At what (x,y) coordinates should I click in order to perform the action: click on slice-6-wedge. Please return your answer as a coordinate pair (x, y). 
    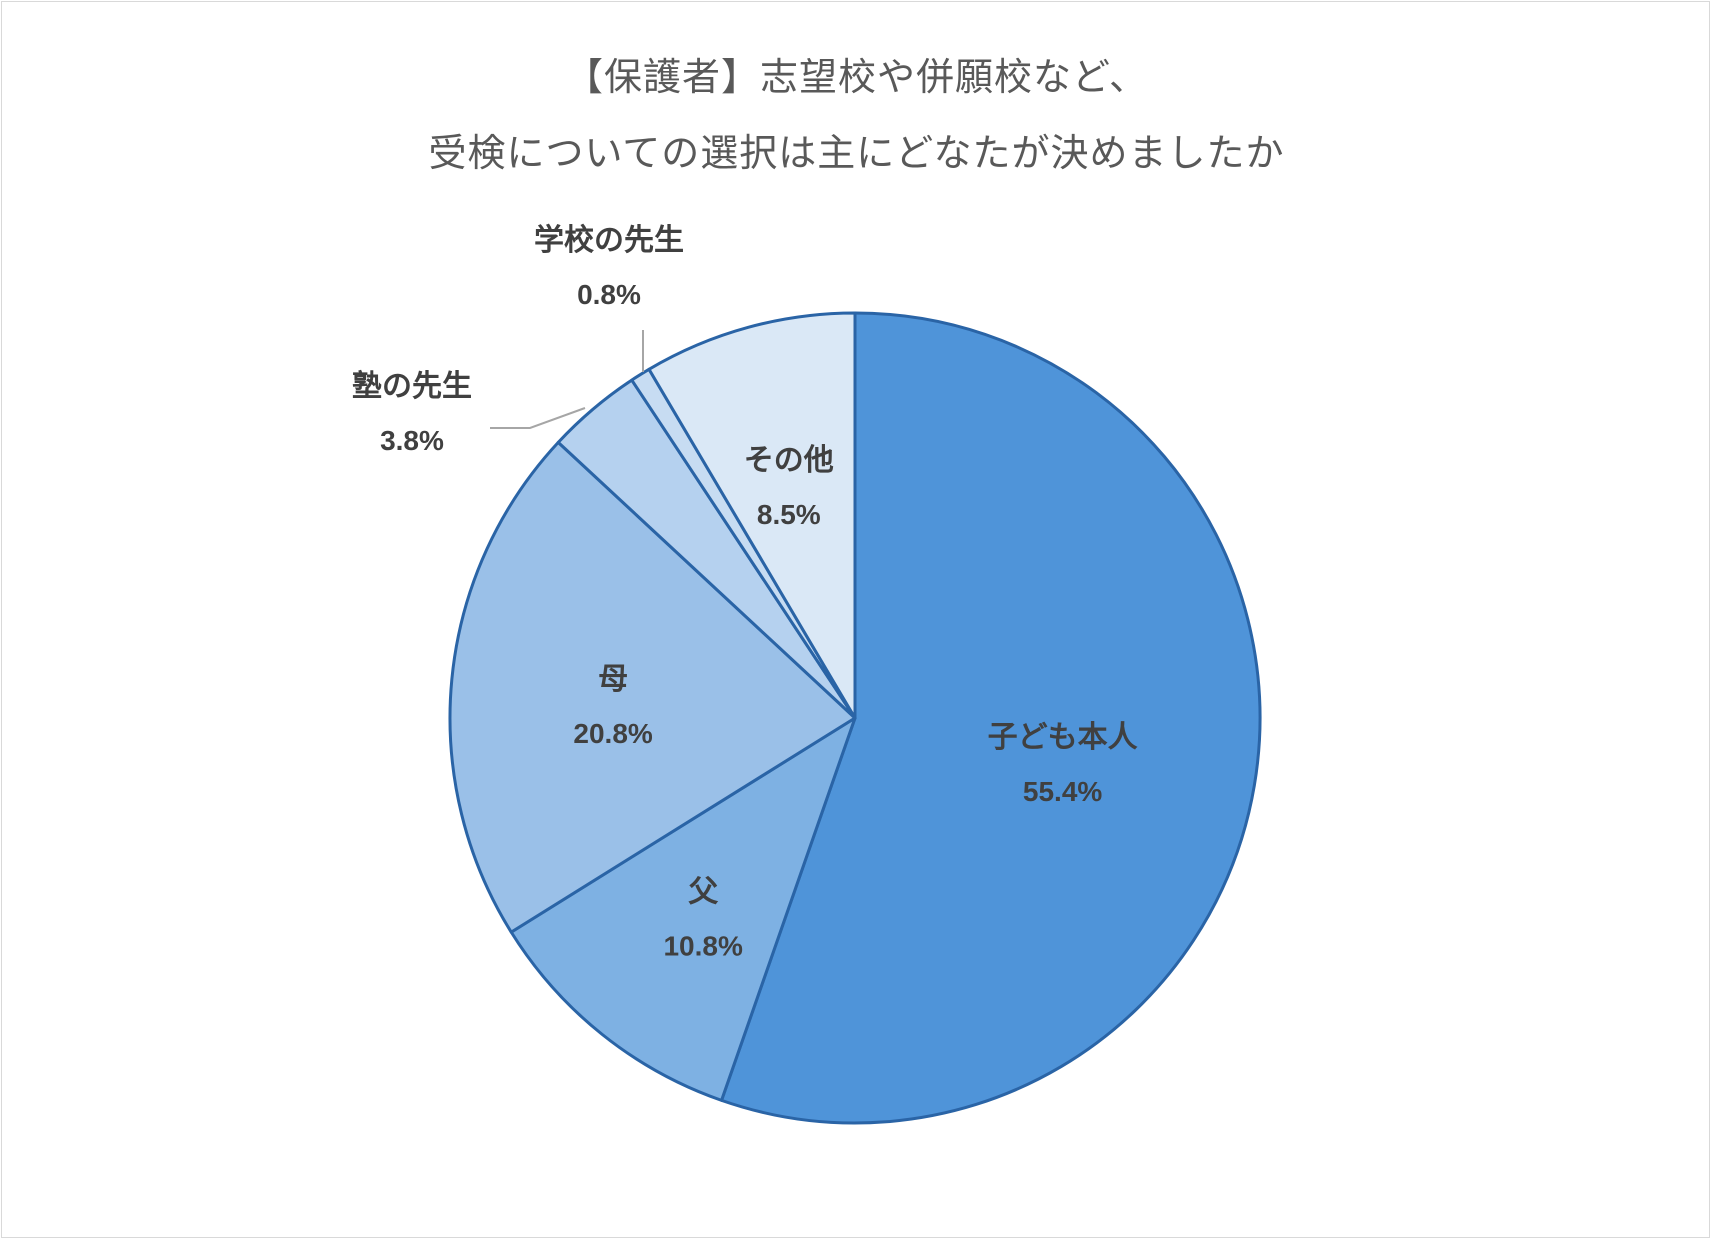
    Looking at the image, I should click on (752, 515).